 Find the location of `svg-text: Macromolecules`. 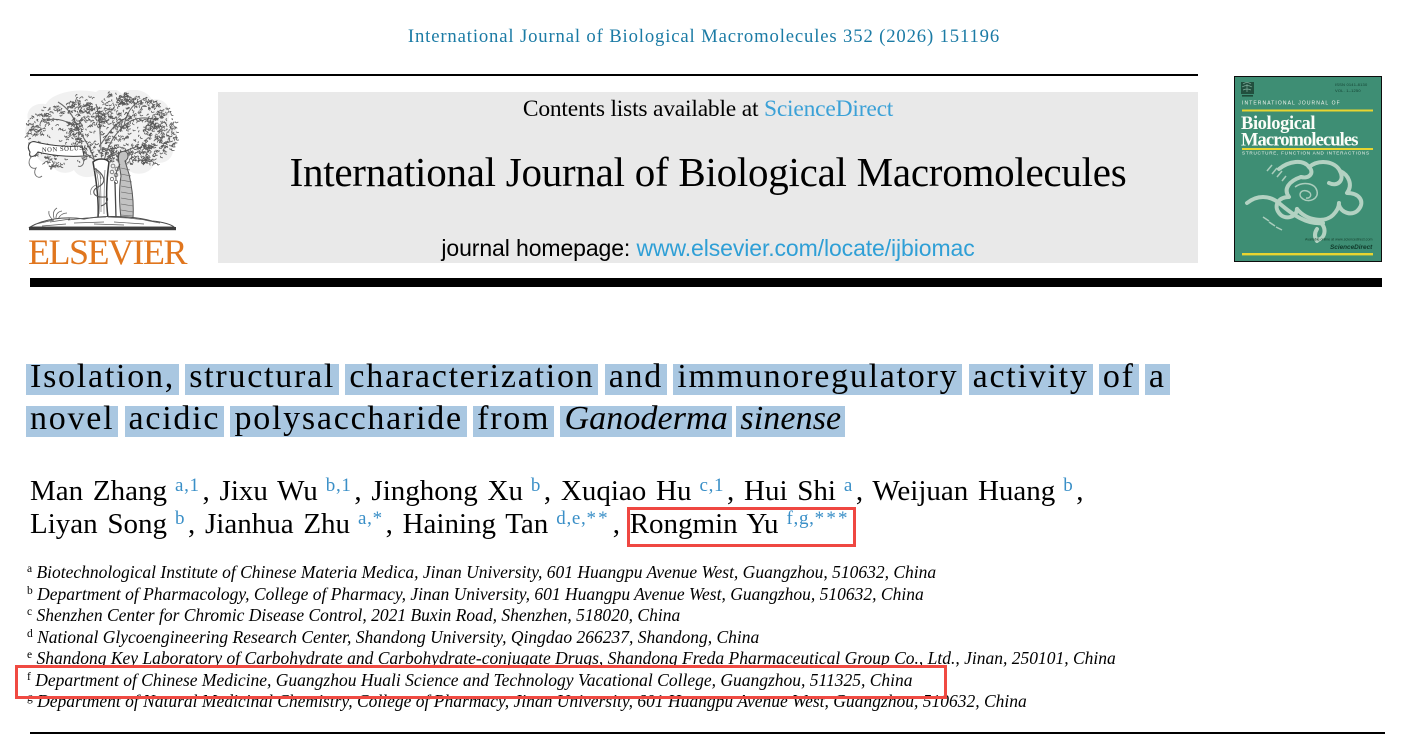

svg-text: Macromolecules is located at coordinates (1299, 141).